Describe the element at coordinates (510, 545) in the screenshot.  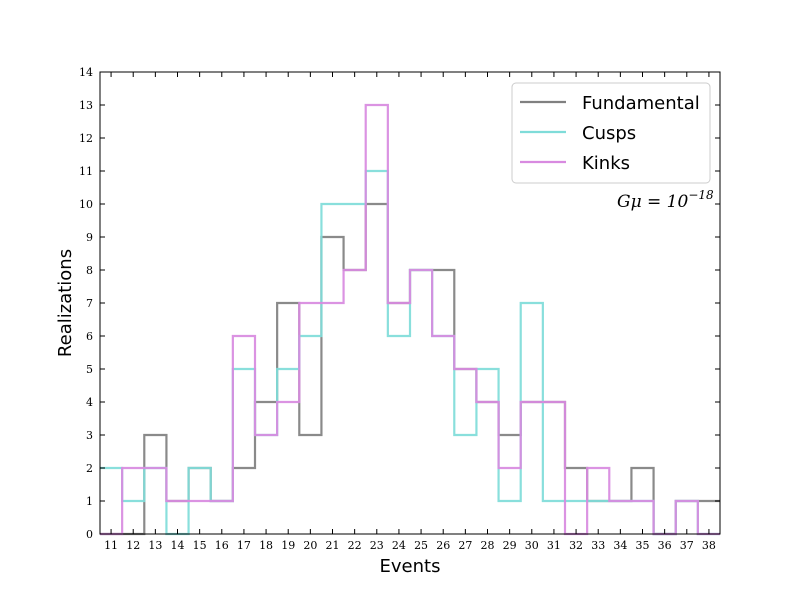
I see `x-tick-label: 29` at that location.